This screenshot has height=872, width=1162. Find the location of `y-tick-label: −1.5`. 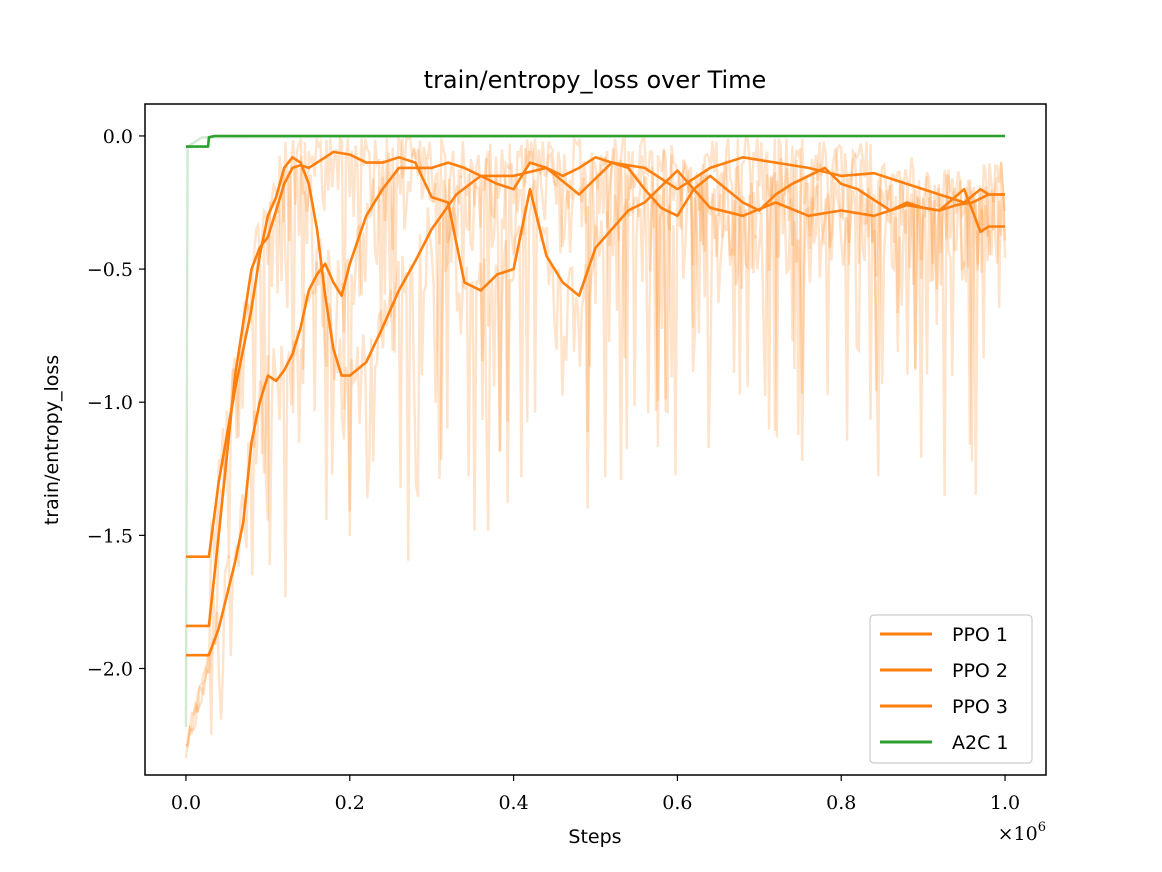

y-tick-label: −1.5 is located at coordinates (110, 536).